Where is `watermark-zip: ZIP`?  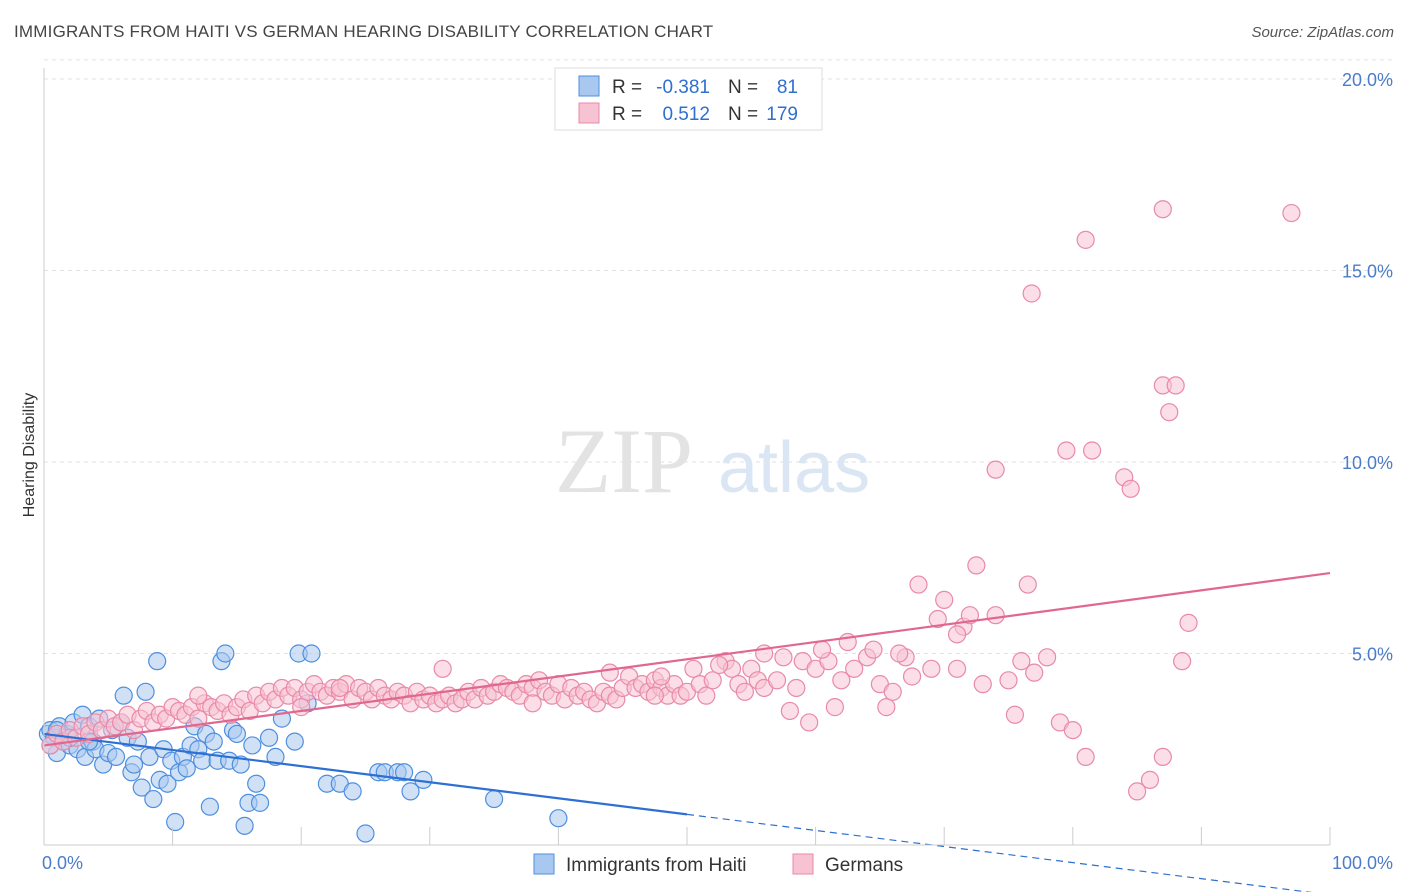 watermark-zip: ZIP is located at coordinates (624, 461).